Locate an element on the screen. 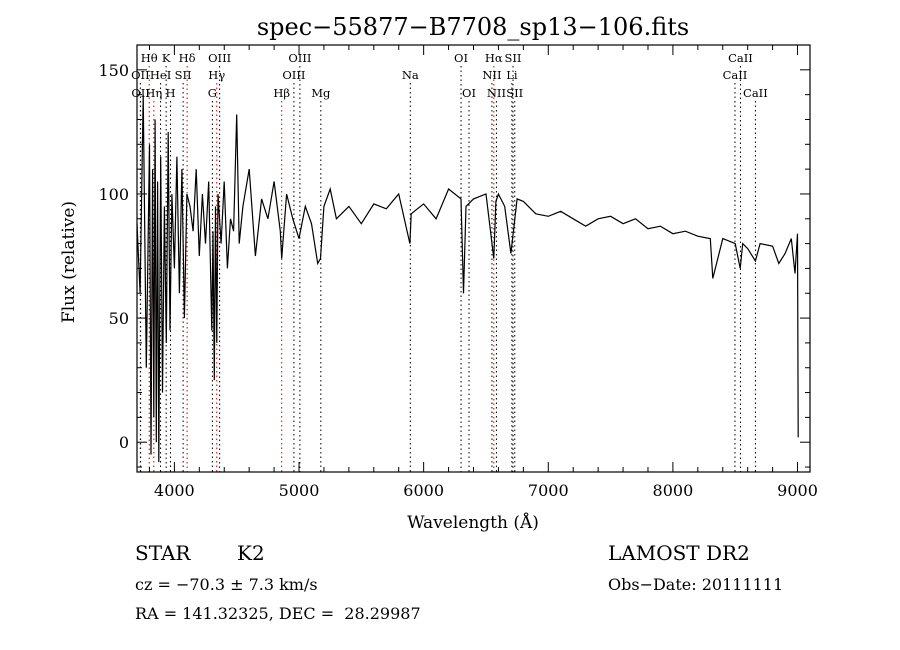 This screenshot has height=650, width=900. spectral-line-label: Na is located at coordinates (410, 75).